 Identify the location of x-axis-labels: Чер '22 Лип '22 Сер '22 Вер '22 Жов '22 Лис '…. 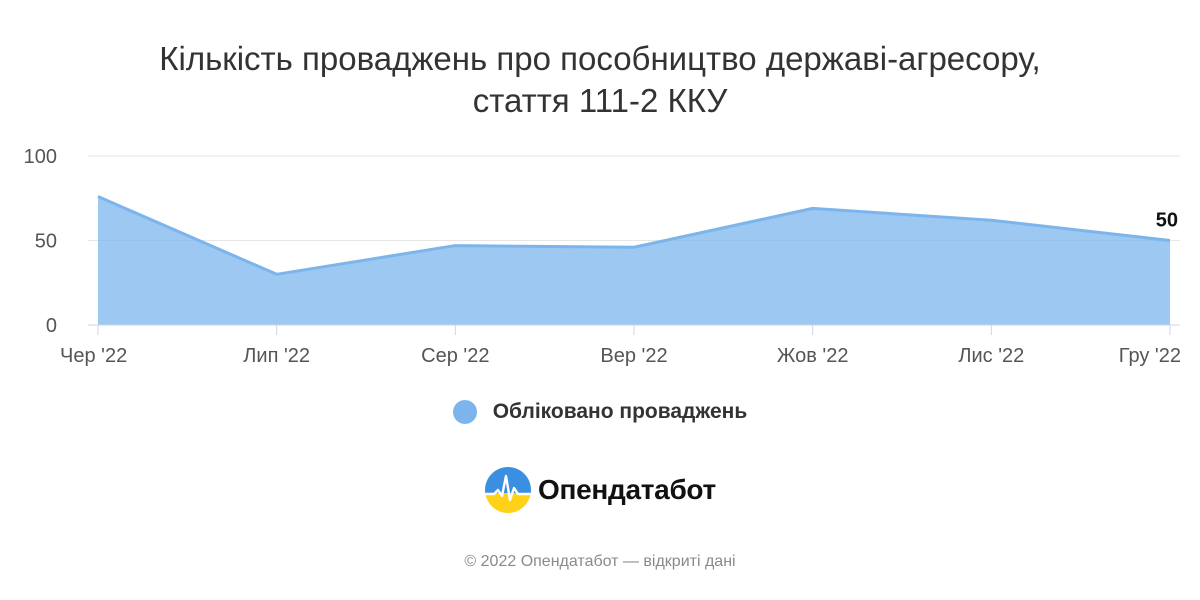
(620, 356).